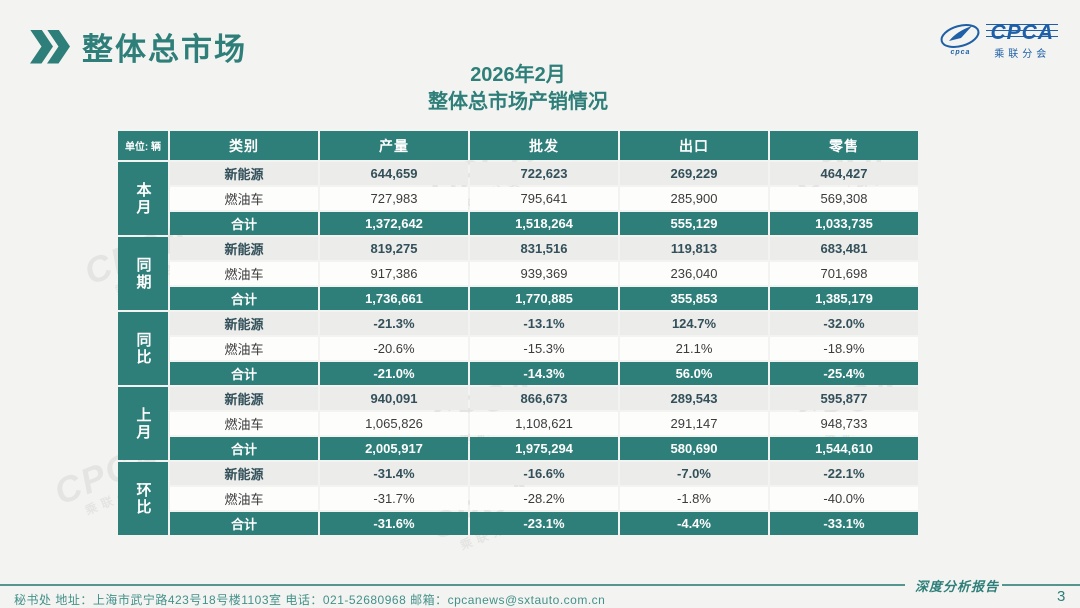 The height and width of the screenshot is (608, 1080). What do you see at coordinates (960, 52) in the screenshot?
I see `cpca-script-text: cpca` at bounding box center [960, 52].